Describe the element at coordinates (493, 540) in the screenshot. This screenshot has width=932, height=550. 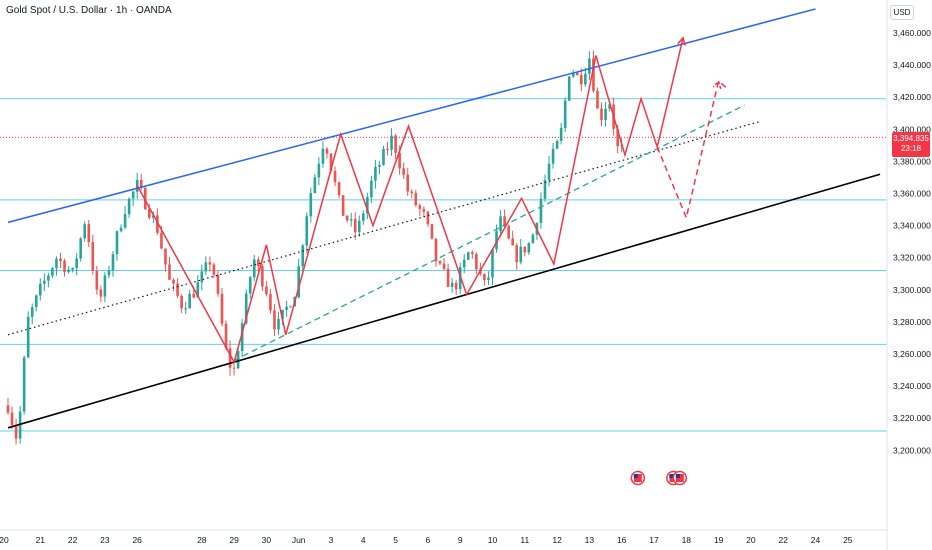
I see `time-tick-label: 10` at that location.